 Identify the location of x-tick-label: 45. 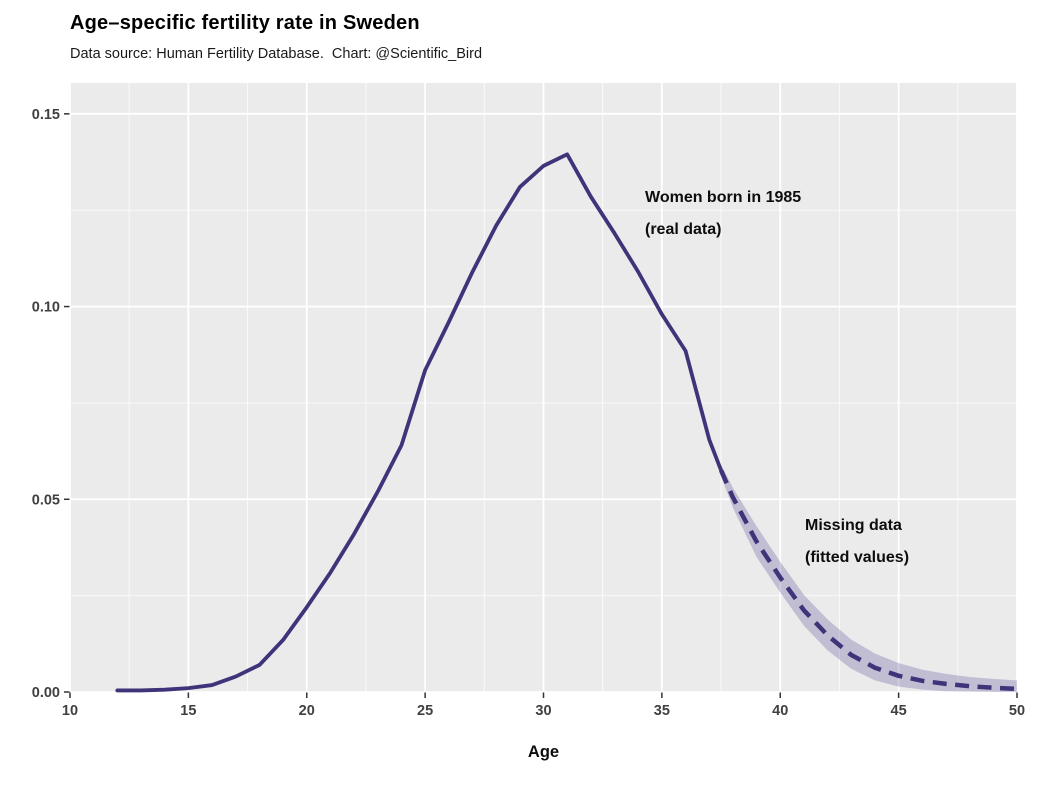
(899, 711).